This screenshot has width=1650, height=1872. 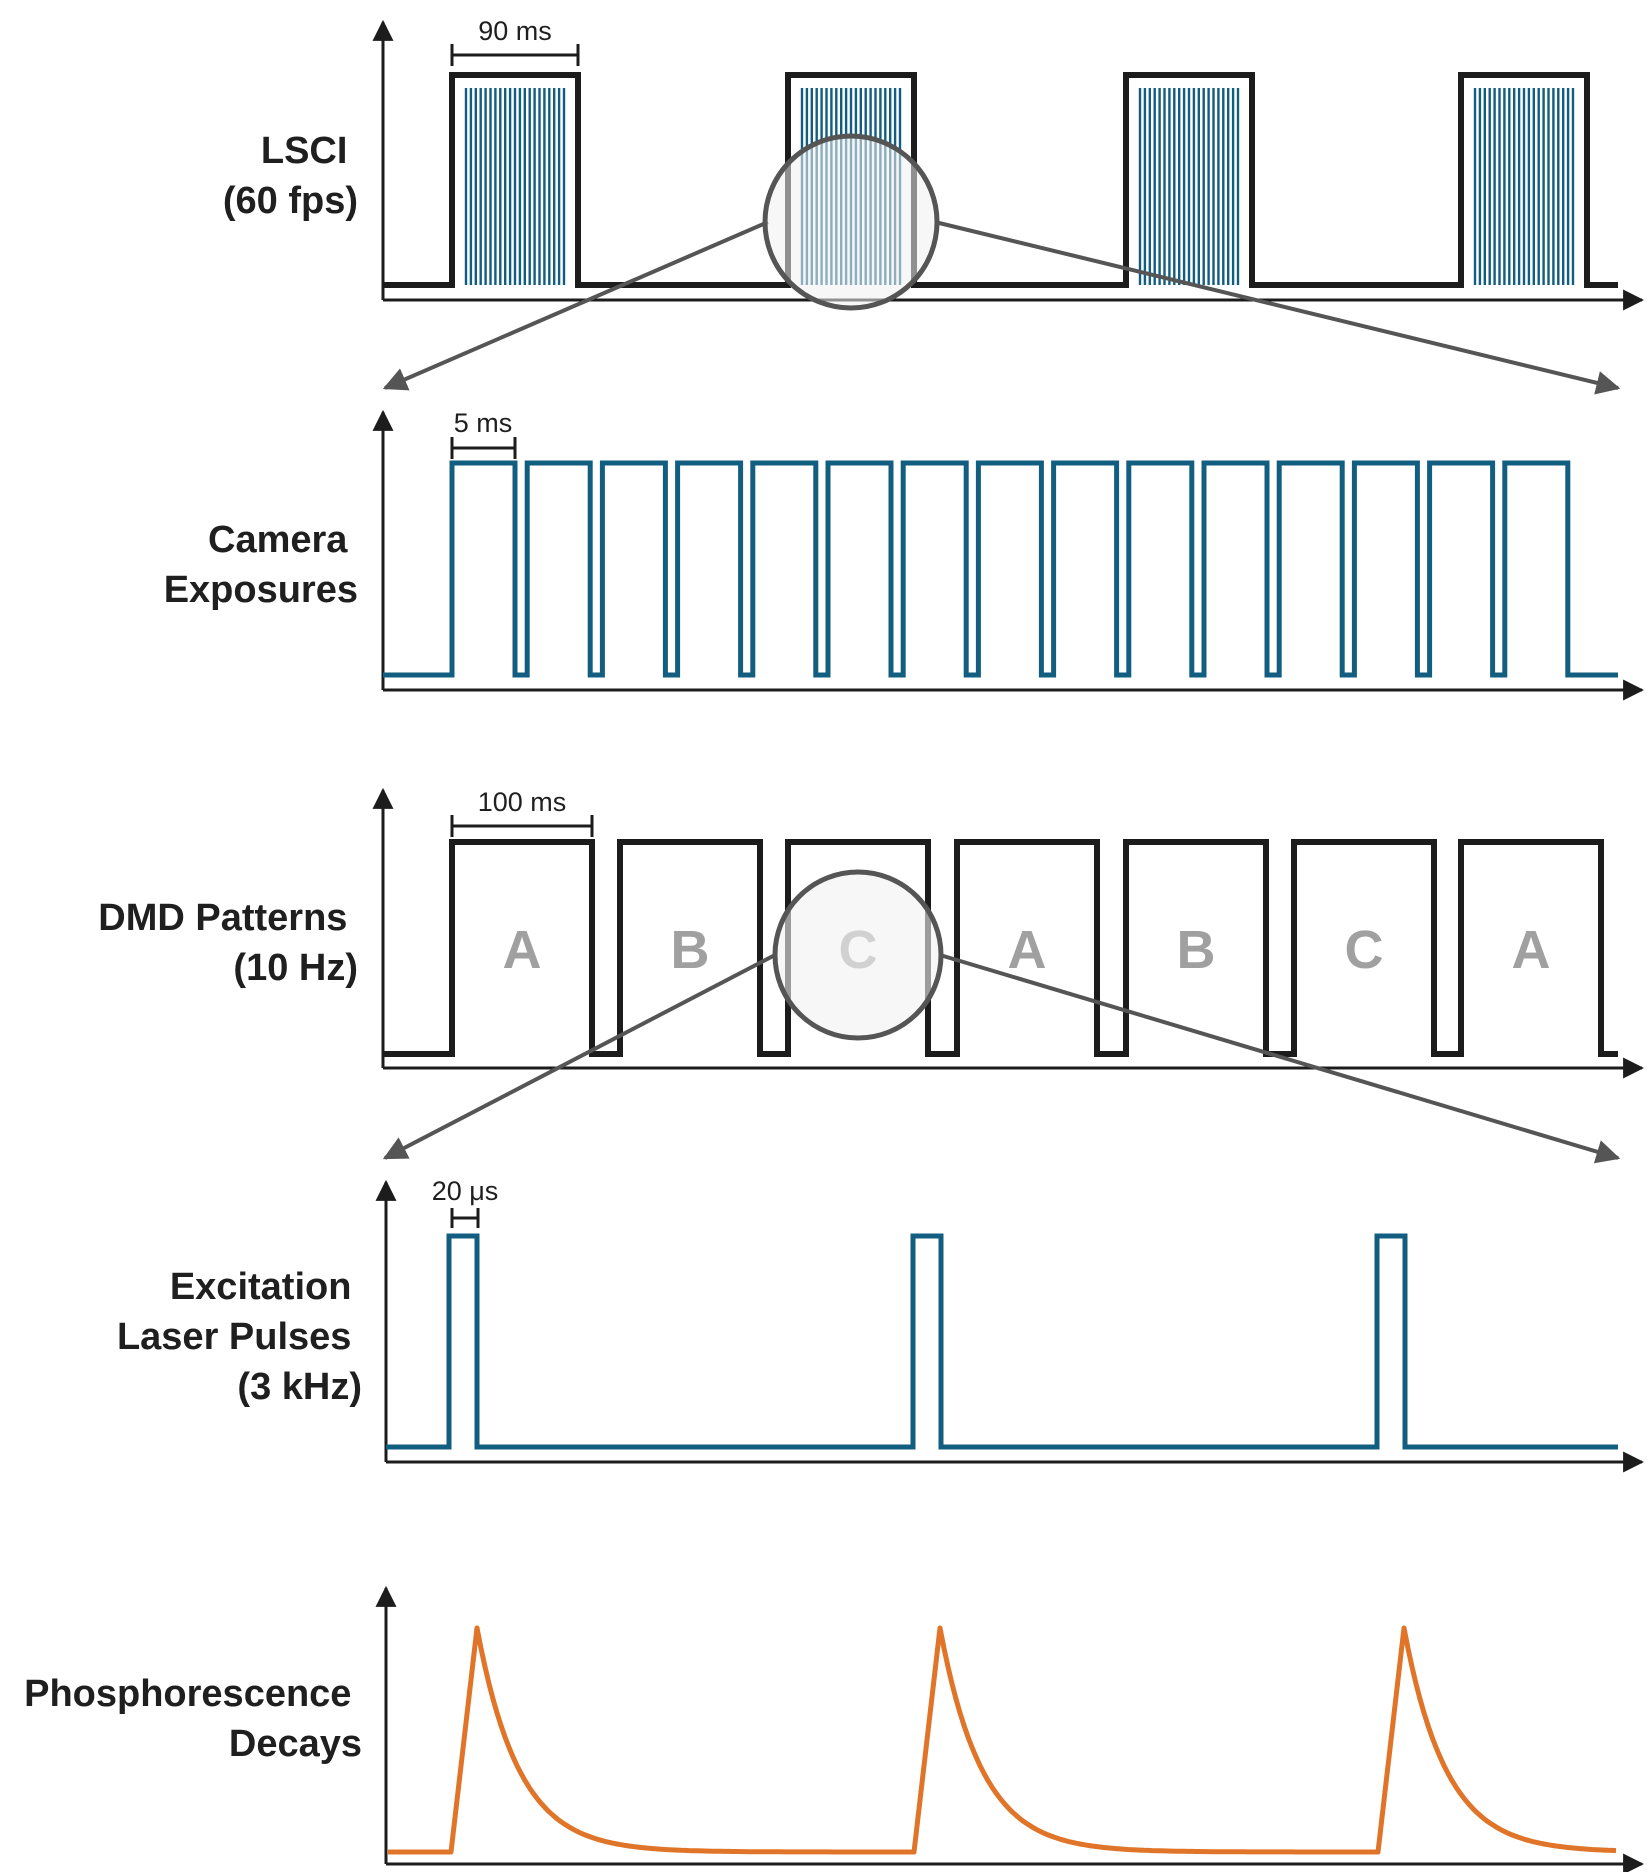 I want to click on lsci-exposure-fringes, so click(x=1019, y=186).